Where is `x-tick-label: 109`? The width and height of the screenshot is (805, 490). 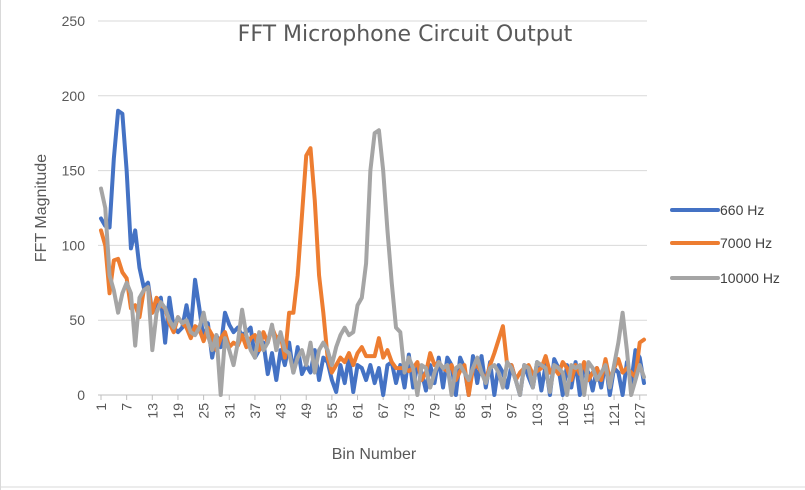
x-tick-label: 109 is located at coordinates (563, 415).